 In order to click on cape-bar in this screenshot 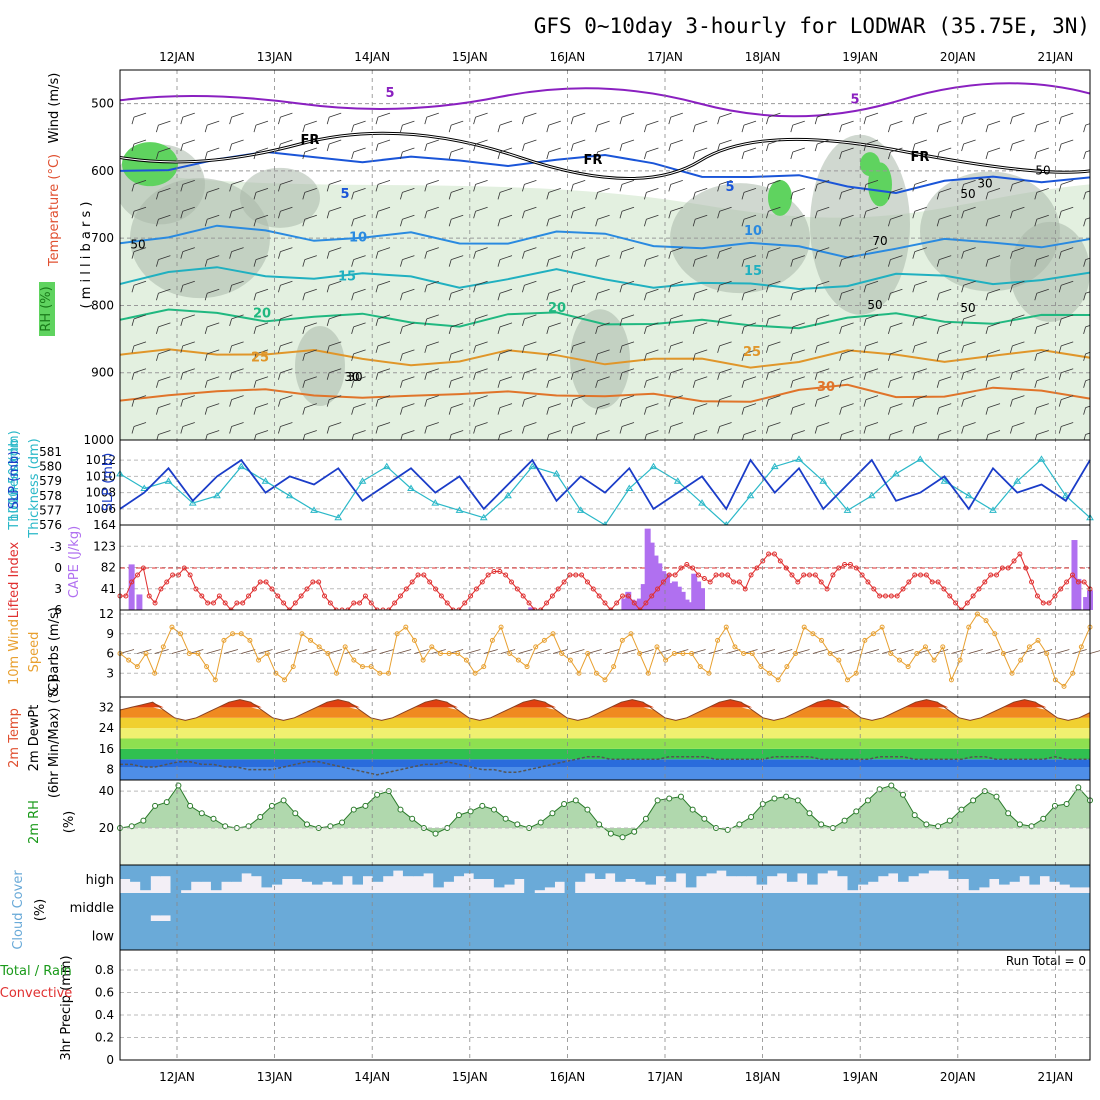, I will do `click(643, 597)`.